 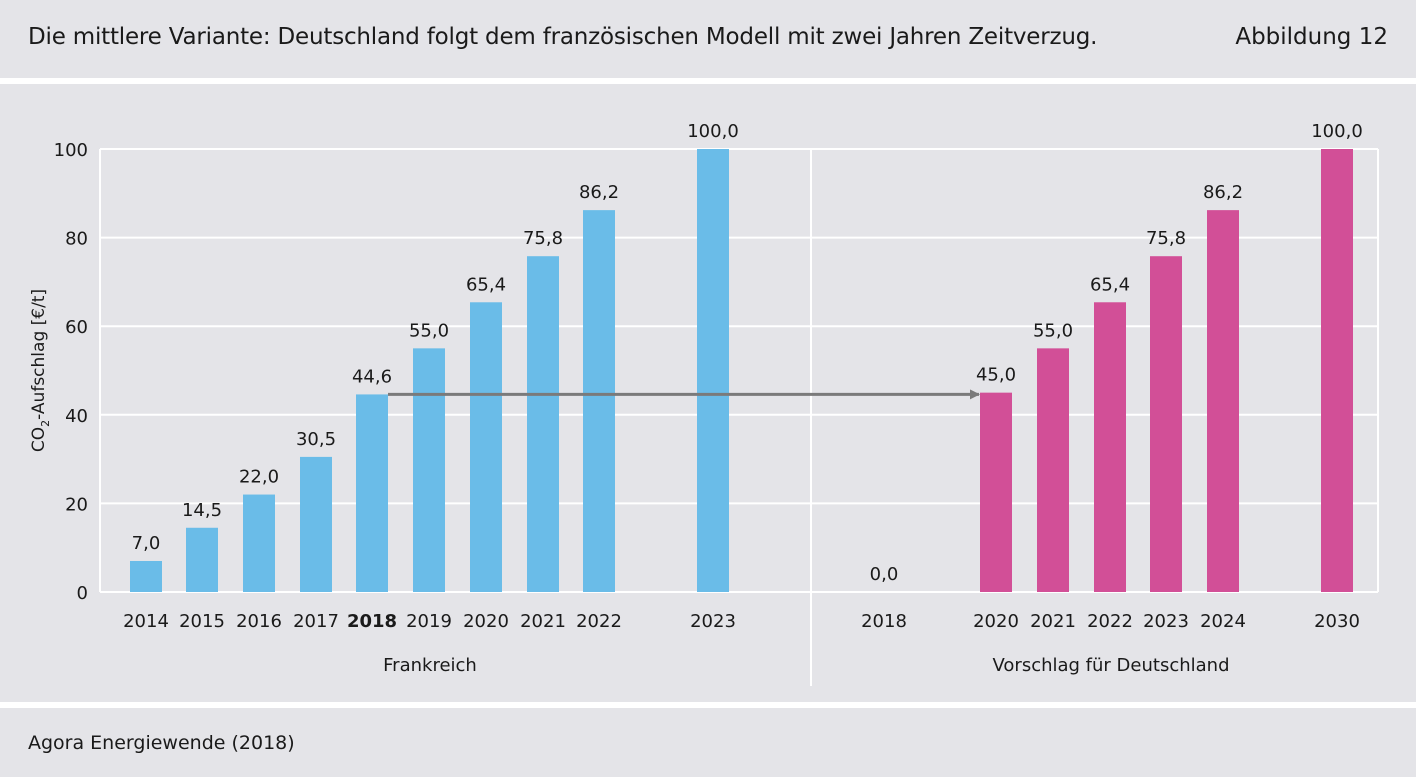 What do you see at coordinates (429, 330) in the screenshot?
I see `data-label-frankreich-2019: 55,0` at bounding box center [429, 330].